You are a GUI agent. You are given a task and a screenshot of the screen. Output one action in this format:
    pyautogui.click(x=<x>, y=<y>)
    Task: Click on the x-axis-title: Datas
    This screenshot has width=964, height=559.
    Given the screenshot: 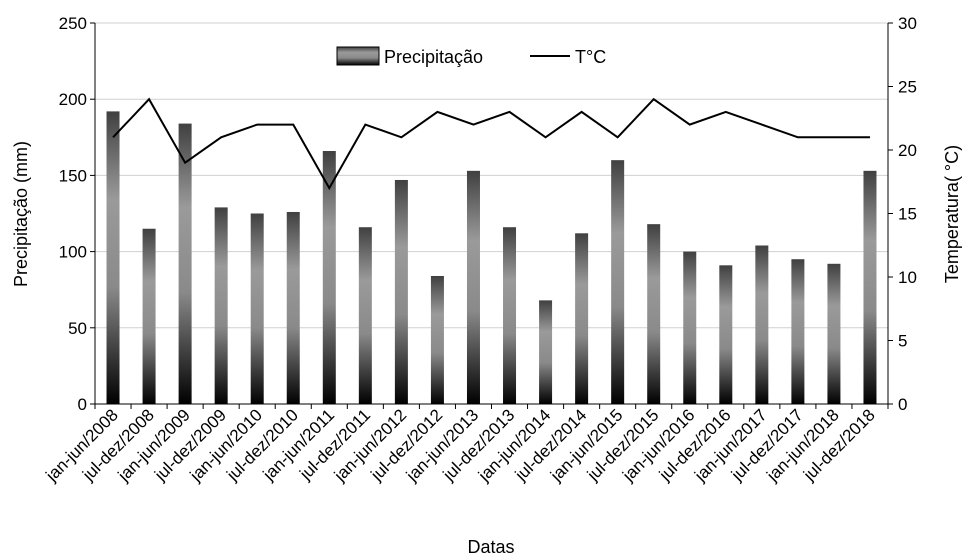 What is the action you would take?
    pyautogui.click(x=490, y=547)
    